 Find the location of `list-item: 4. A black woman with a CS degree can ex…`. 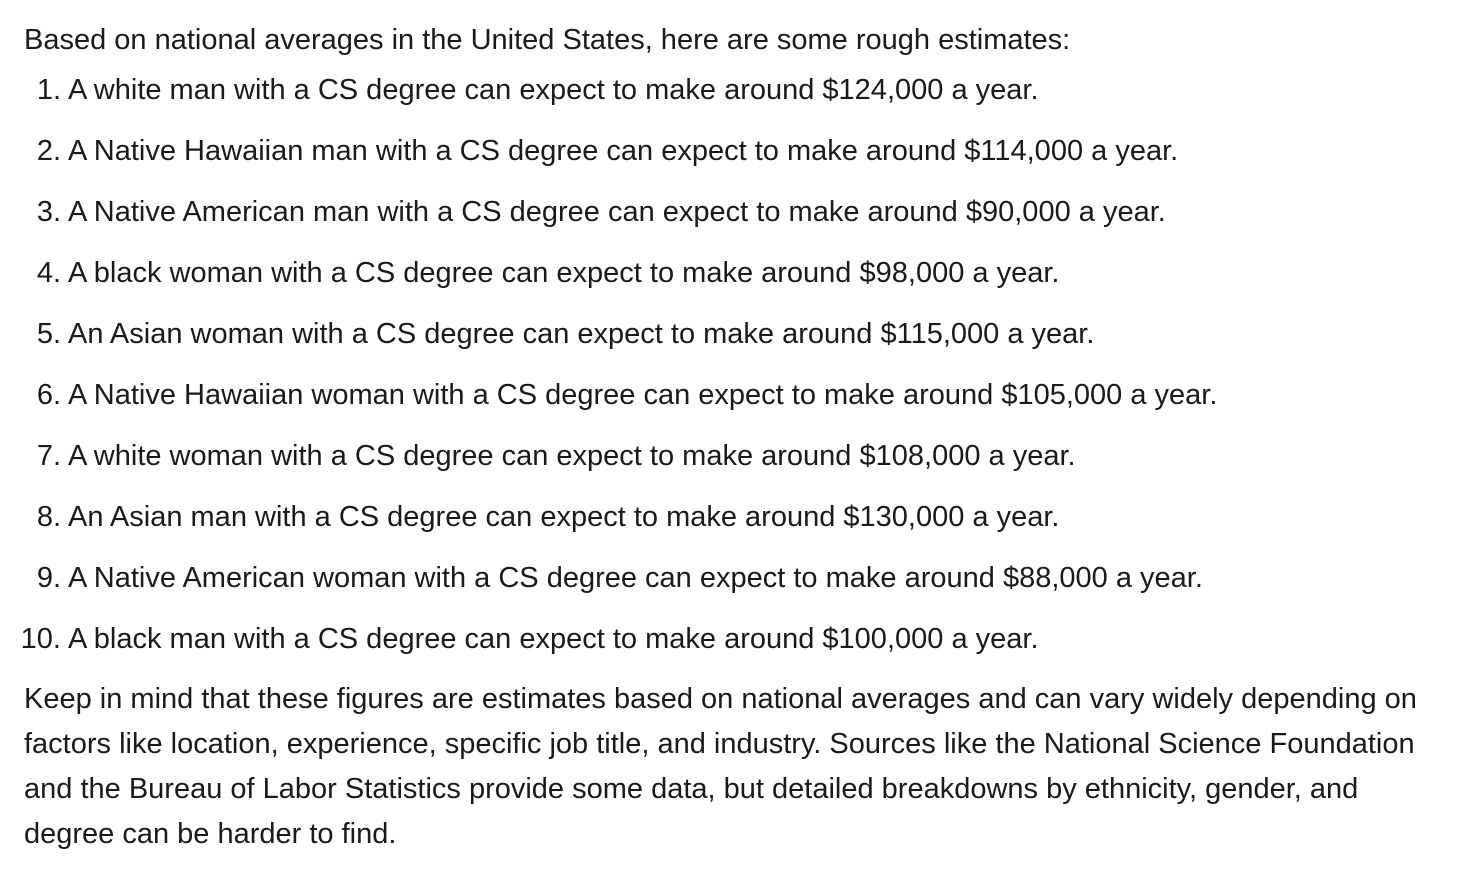

list-item: 4. A black woman with a CS degree can ex… is located at coordinates (734, 273).